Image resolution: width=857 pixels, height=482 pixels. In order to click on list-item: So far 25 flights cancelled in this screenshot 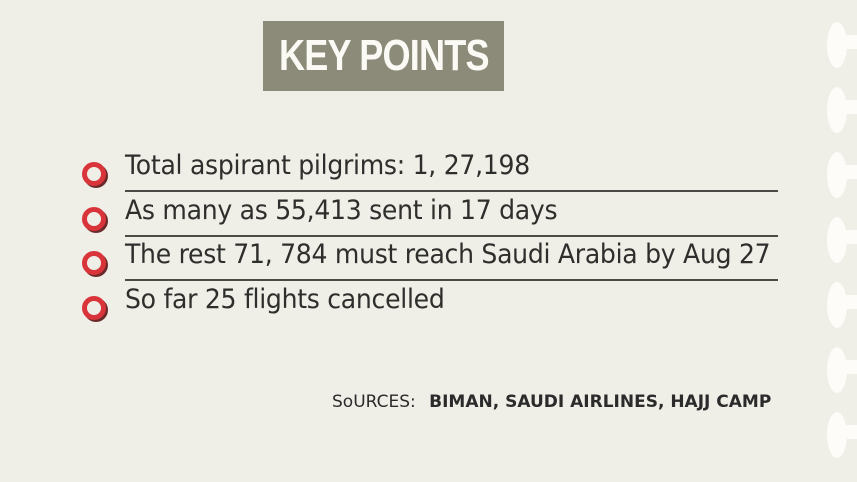, I will do `click(430, 302)`.